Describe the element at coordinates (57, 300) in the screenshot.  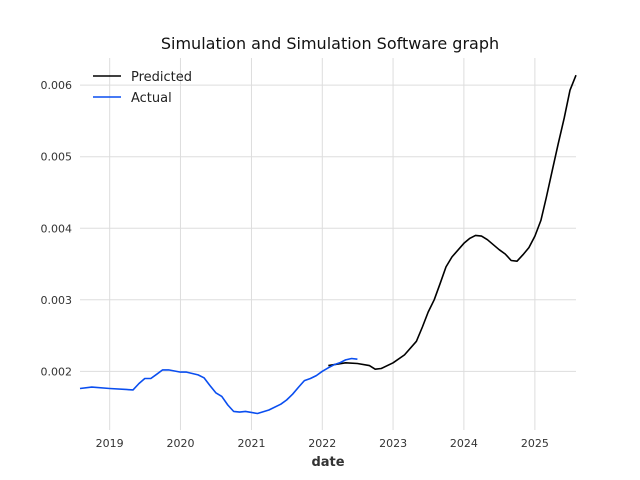
I see `y-tick-label: 0.003` at that location.